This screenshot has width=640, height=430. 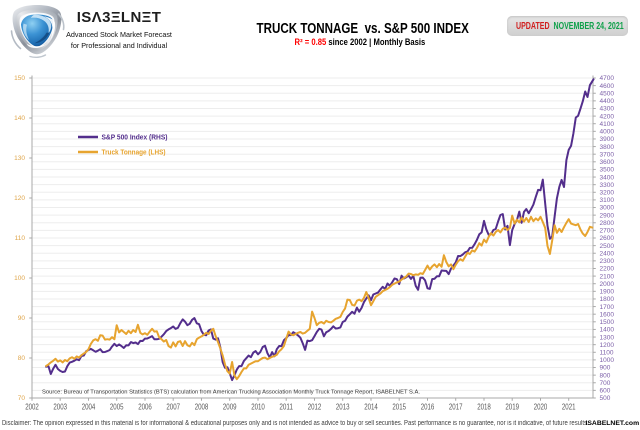 I want to click on svg-text: 4100, so click(x=607, y=124).